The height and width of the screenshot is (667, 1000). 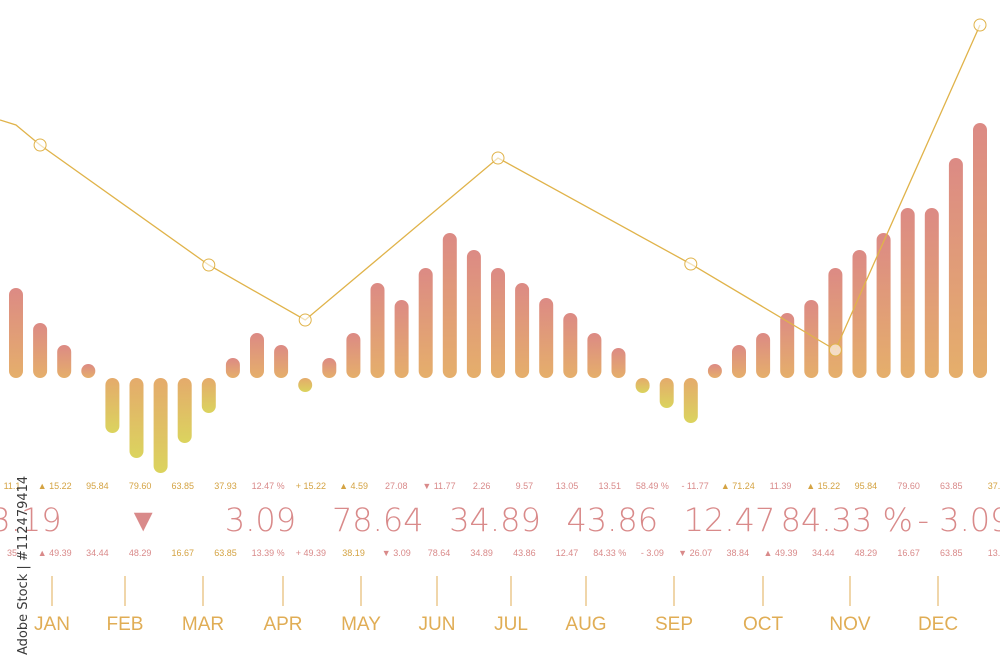 I want to click on ticker-value: ▼ 11.77, so click(x=438, y=486).